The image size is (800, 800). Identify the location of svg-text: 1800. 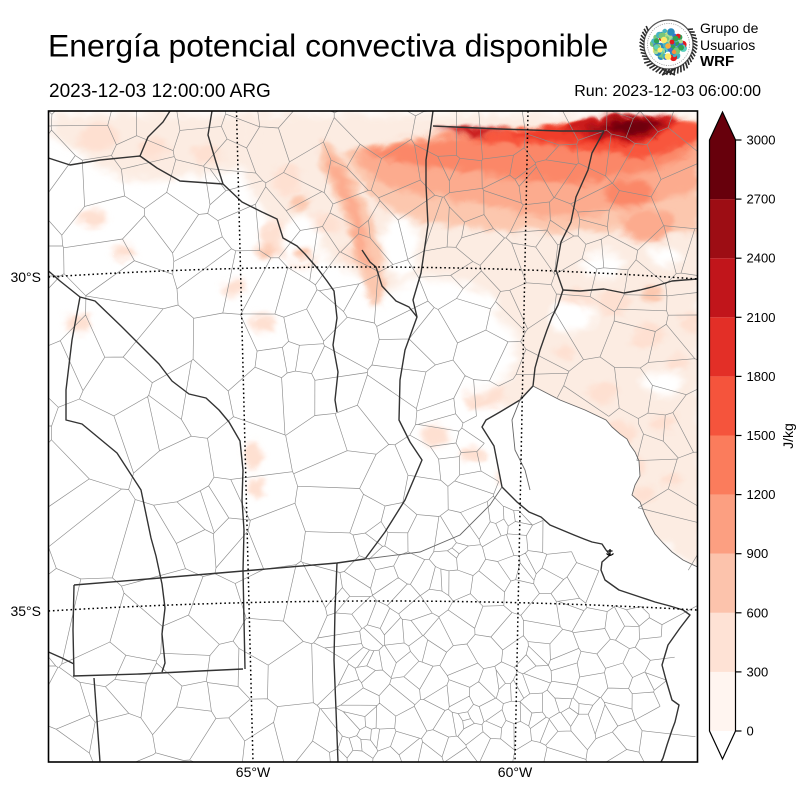
(761, 376).